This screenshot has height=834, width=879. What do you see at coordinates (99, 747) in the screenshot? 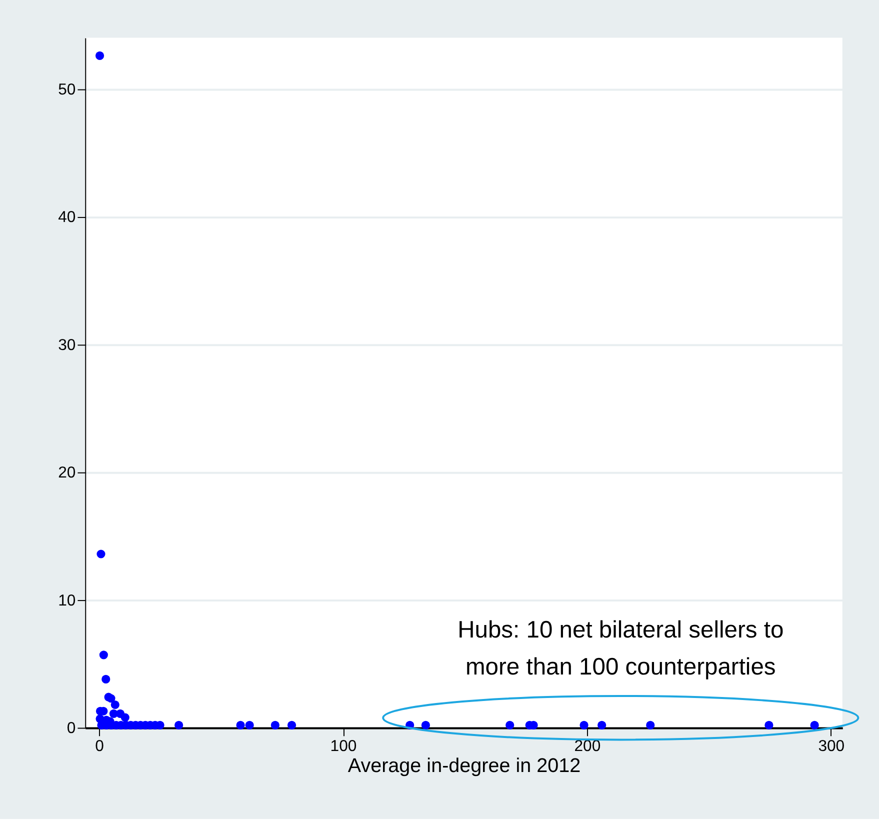
I see `x-tick-label: 0` at bounding box center [99, 747].